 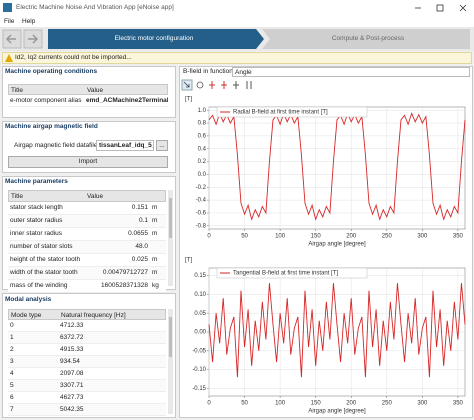 I want to click on table-cell: 6372.72, so click(x=72, y=337).